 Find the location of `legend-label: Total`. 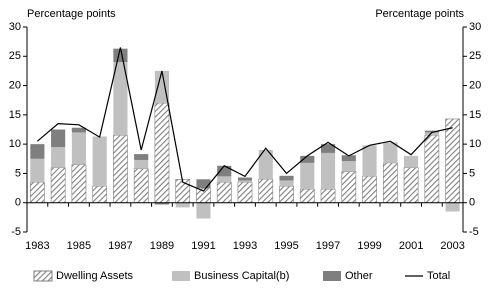

legend-label: Total is located at coordinates (438, 276).